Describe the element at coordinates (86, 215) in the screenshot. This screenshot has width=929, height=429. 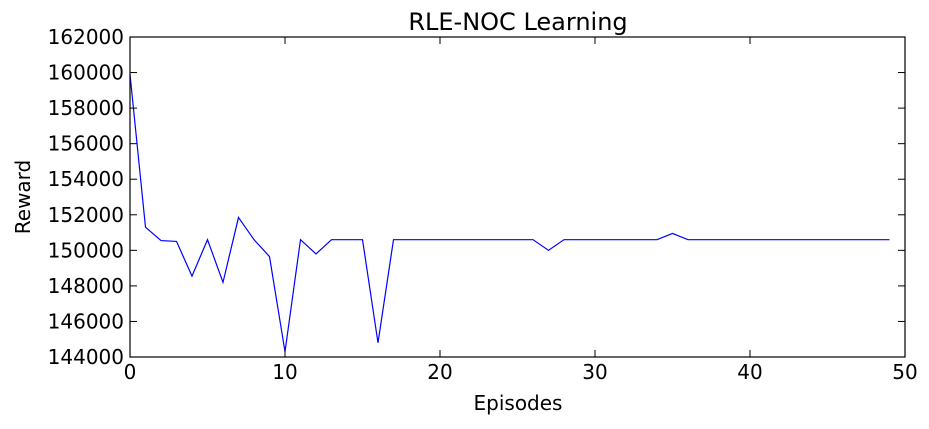
I see `y-tick-label: 152000` at that location.